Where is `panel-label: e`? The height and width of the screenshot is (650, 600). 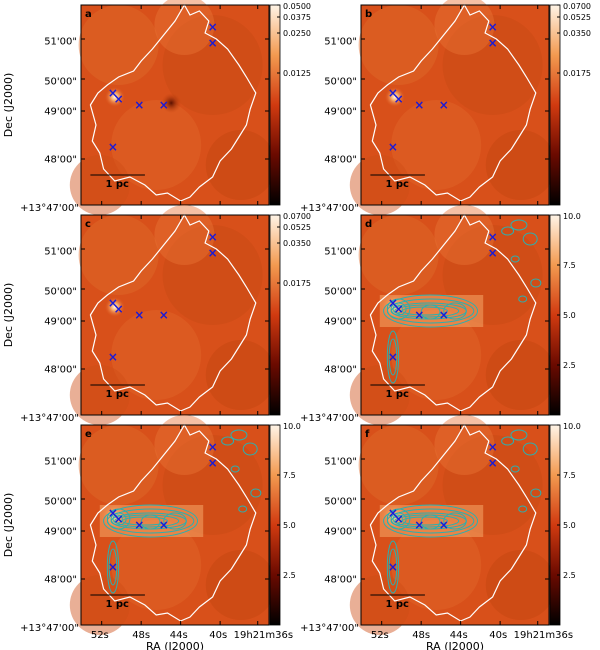
panel-label: e is located at coordinates (88, 434).